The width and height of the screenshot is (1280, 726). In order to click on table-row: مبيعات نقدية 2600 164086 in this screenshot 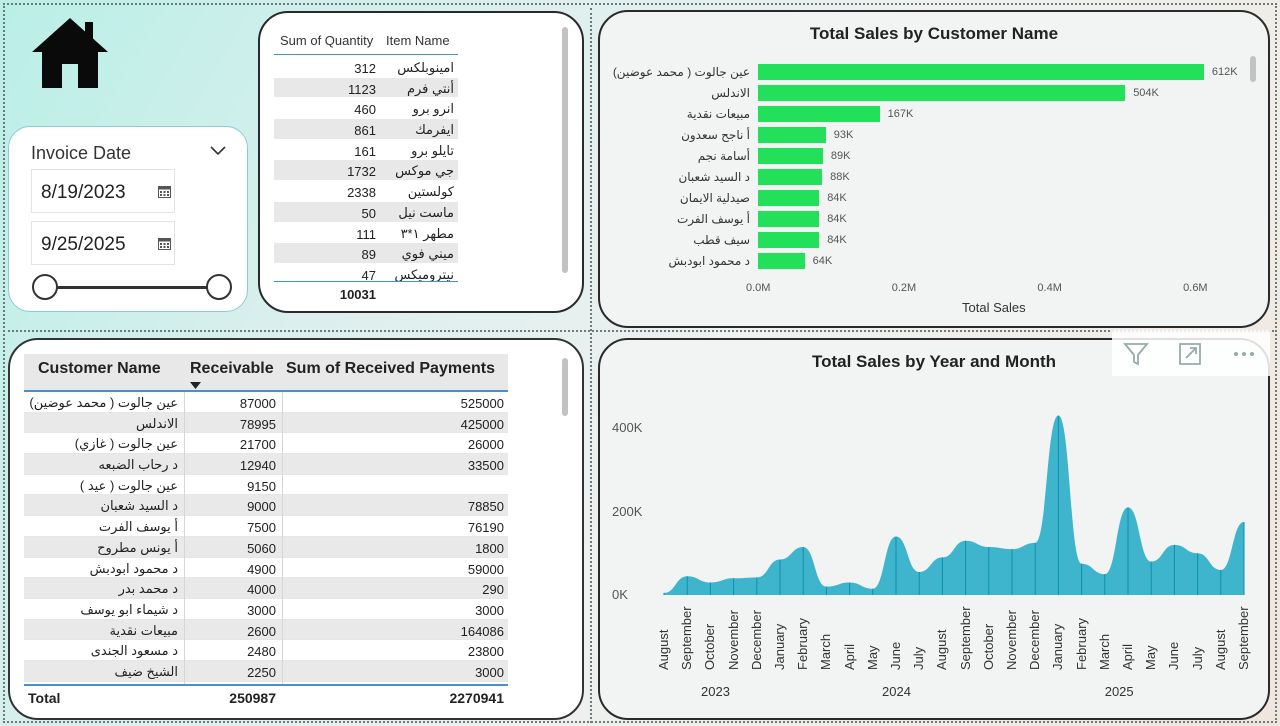, I will do `click(266, 630)`.